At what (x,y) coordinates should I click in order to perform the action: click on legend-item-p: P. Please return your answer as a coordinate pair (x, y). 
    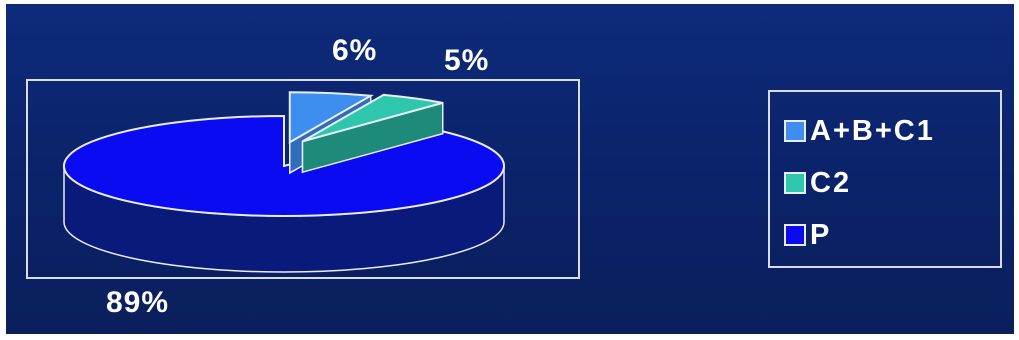
    Looking at the image, I should click on (808, 234).